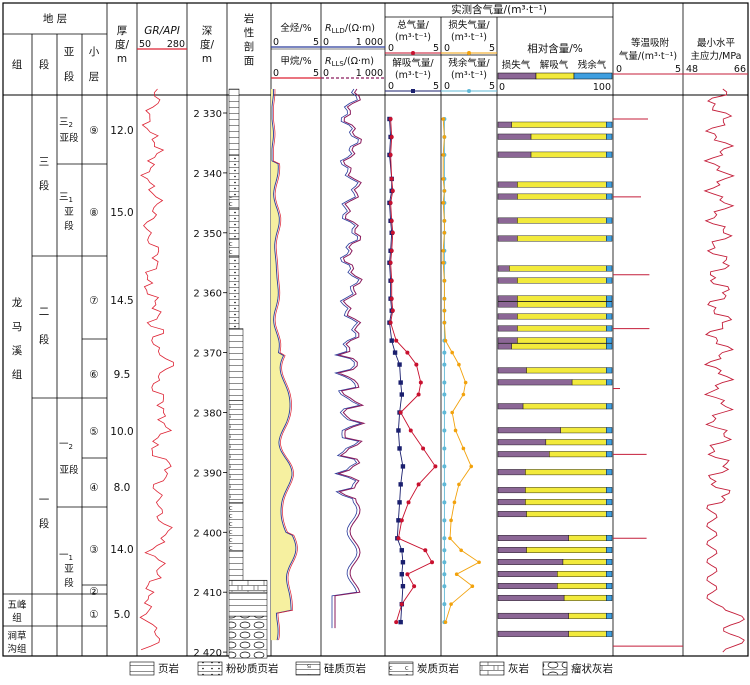 This screenshot has height=685, width=750. I want to click on residual-gas-header-2: (m³·t⁻¹), so click(469, 75).